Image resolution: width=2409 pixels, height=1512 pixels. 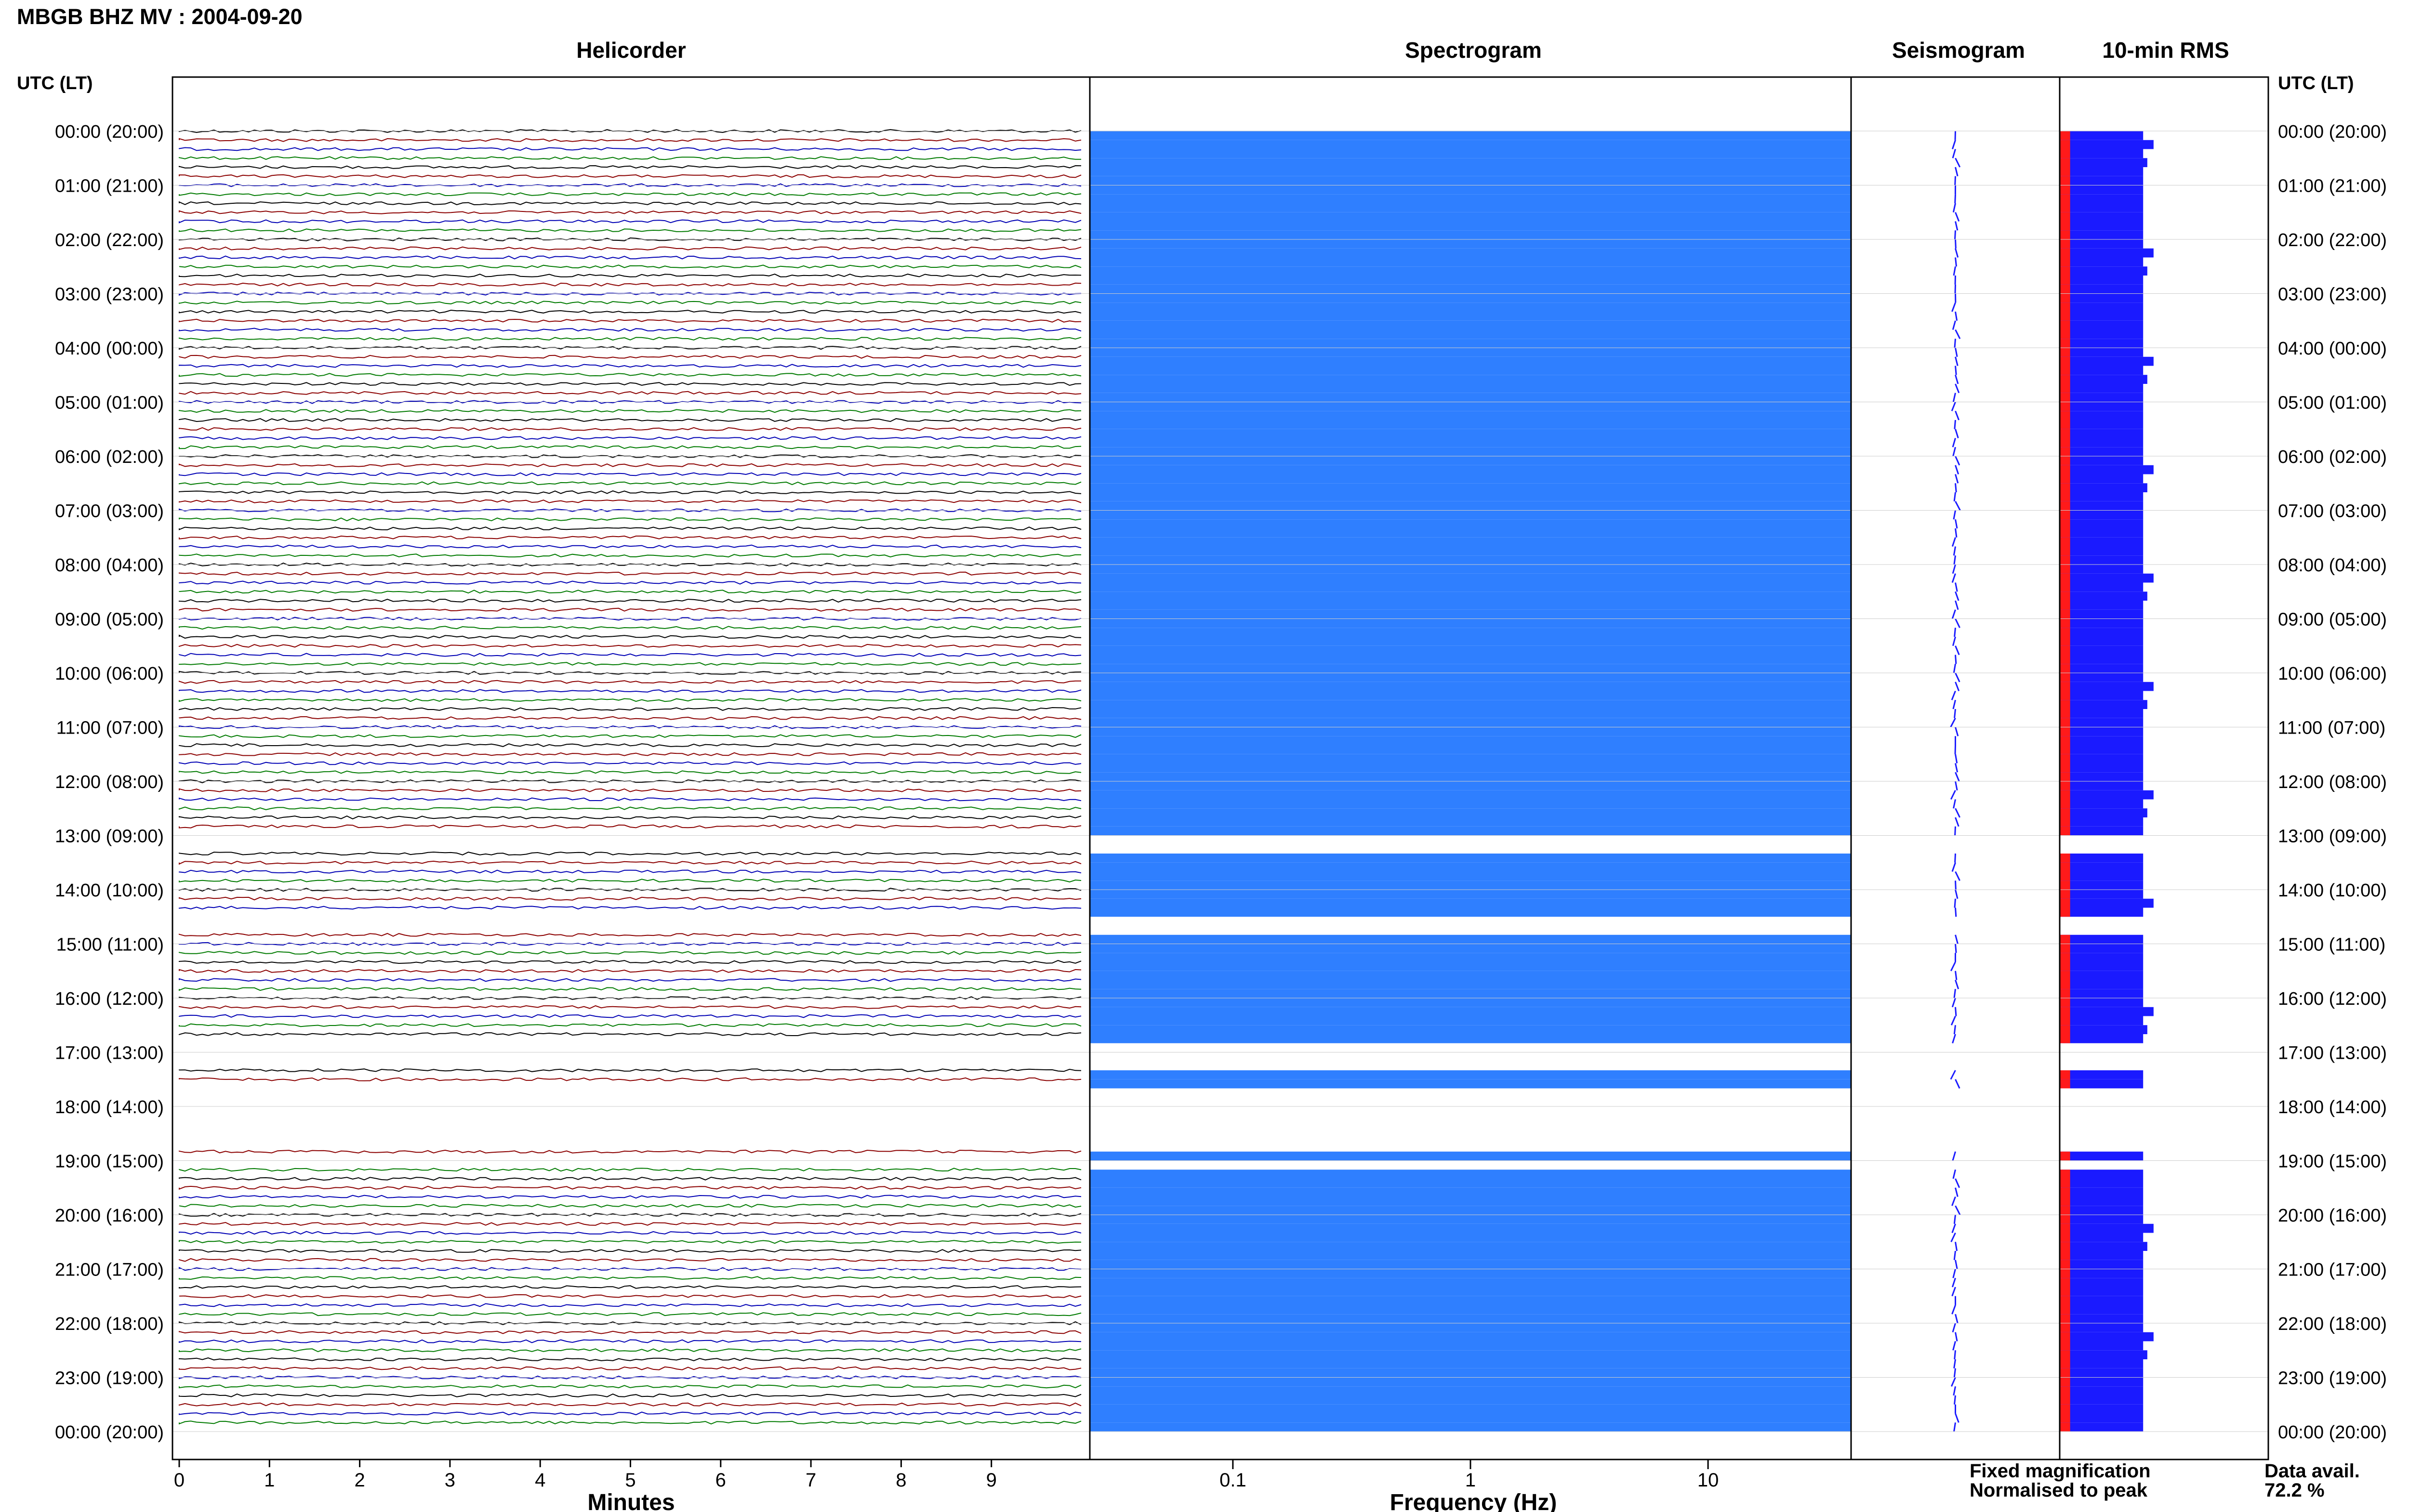 I want to click on minute-tick-label: 4, so click(x=540, y=1480).